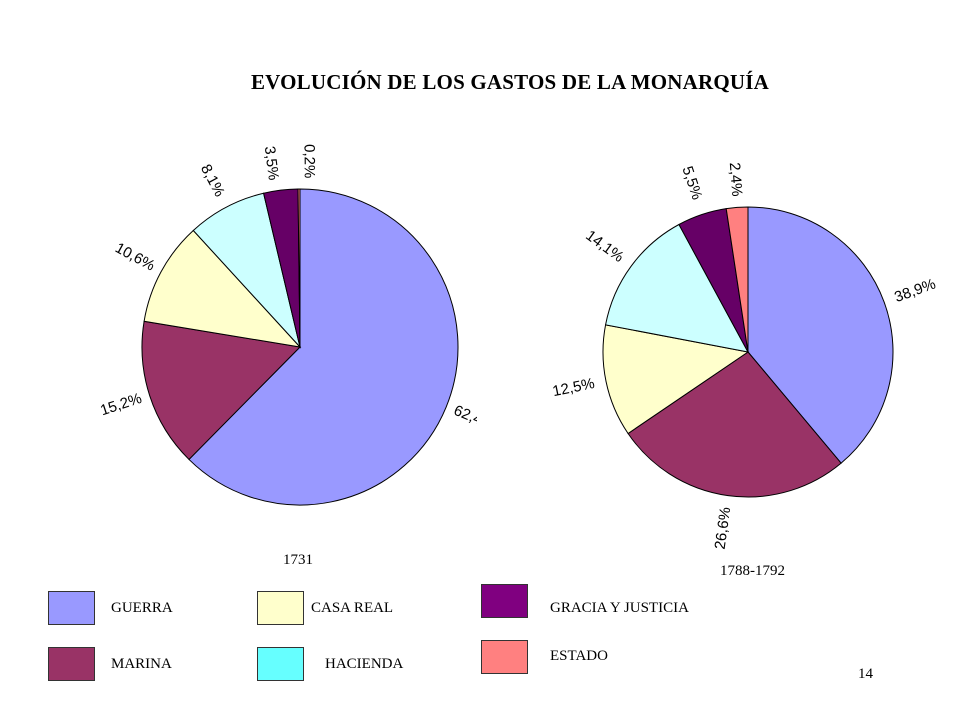 This screenshot has width=960, height=720. What do you see at coordinates (510, 82) in the screenshot?
I see `chart-title: EVOLUCIÓN DE LOS GASTOS DE LA MONARQUÍA` at bounding box center [510, 82].